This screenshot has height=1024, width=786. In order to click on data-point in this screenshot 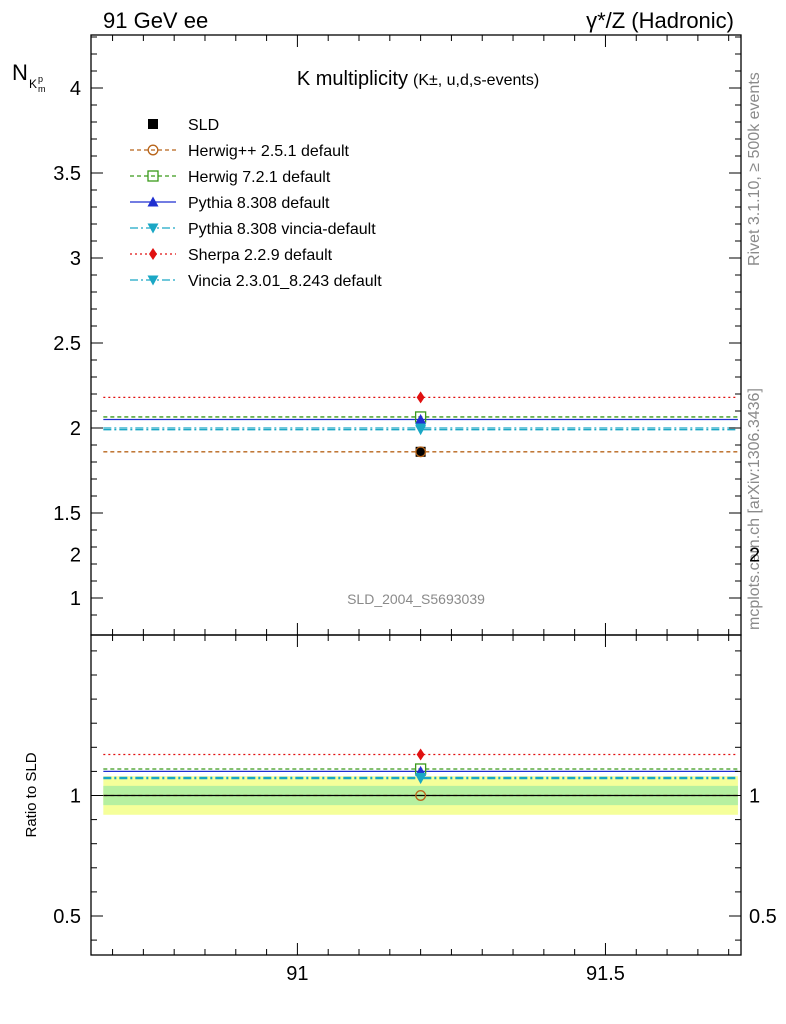, I will do `click(420, 451)`.